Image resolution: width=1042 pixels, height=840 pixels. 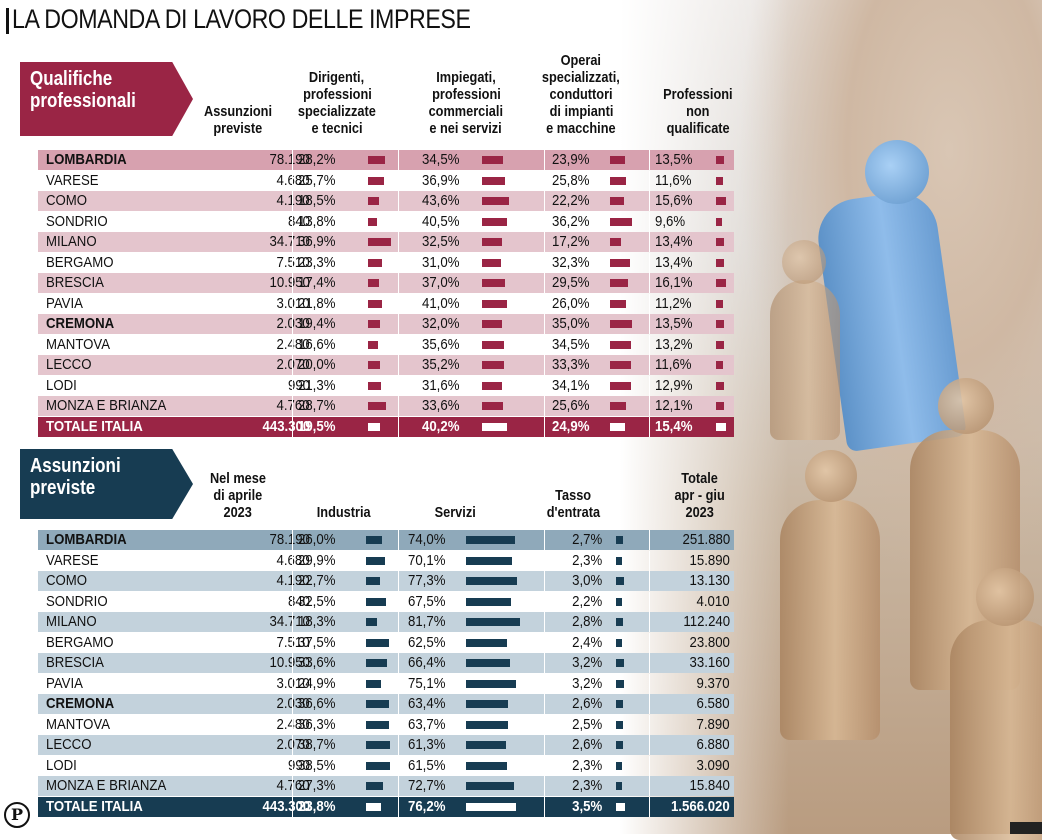 I want to click on table2-header-0-line: 2023, so click(x=238, y=512).